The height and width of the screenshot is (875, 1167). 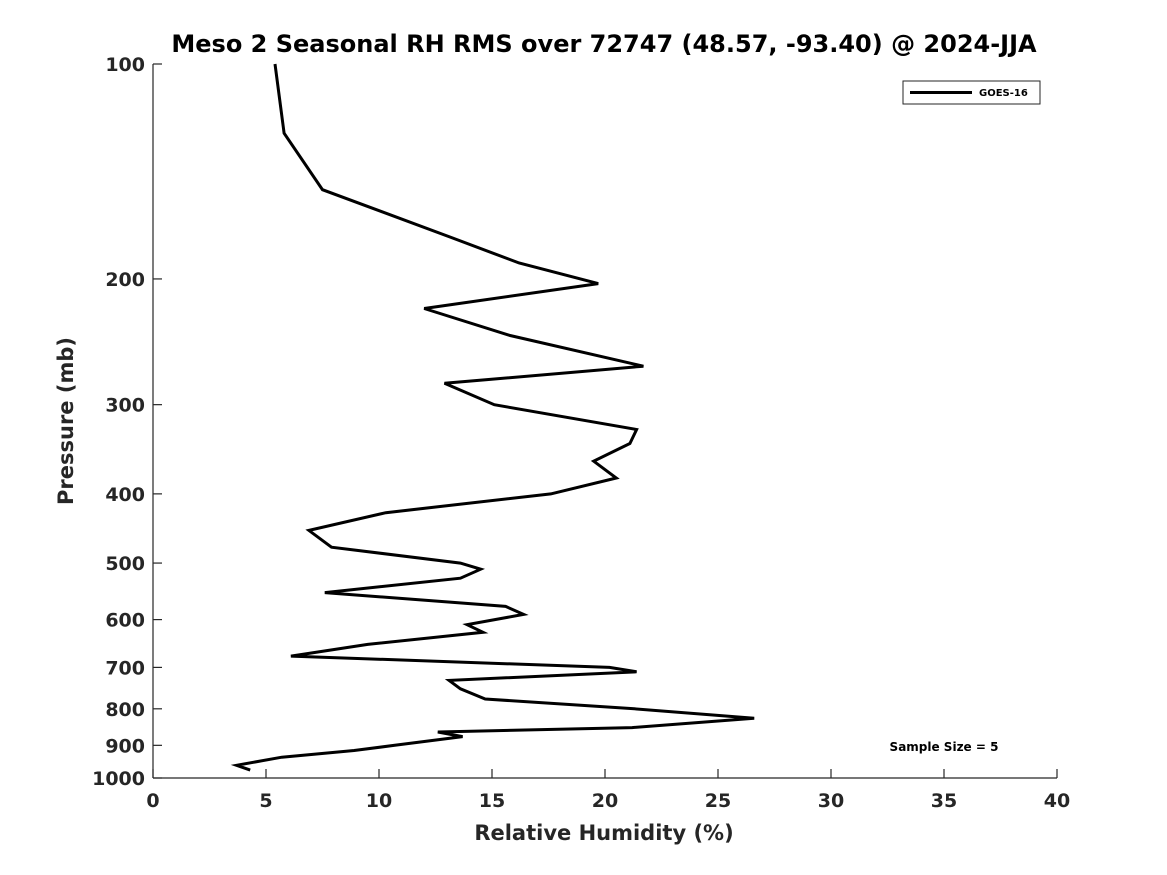 What do you see at coordinates (125, 621) in the screenshot?
I see `y-tick-label: 600` at bounding box center [125, 621].